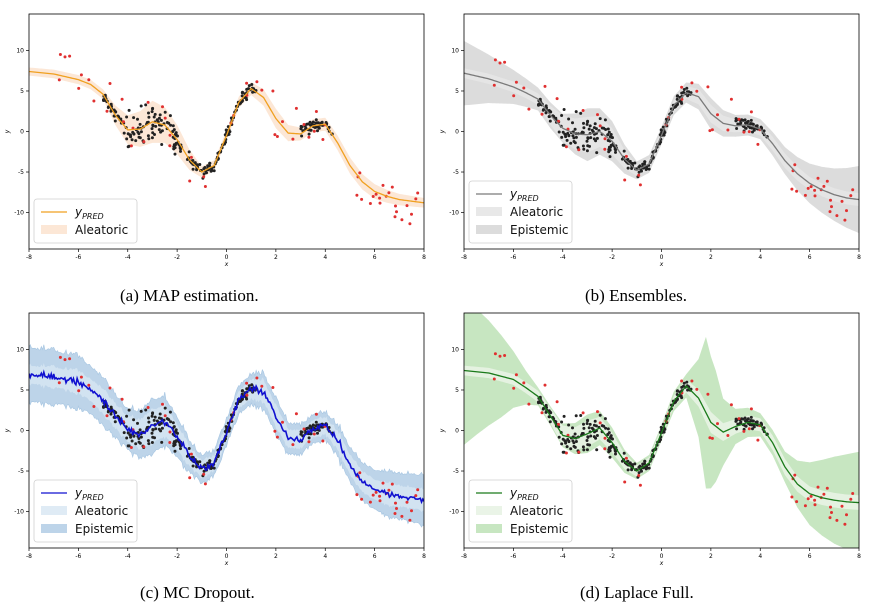 The height and width of the screenshot is (611, 872). Describe the element at coordinates (464, 556) in the screenshot. I see `x-tick-label: -8` at that location.